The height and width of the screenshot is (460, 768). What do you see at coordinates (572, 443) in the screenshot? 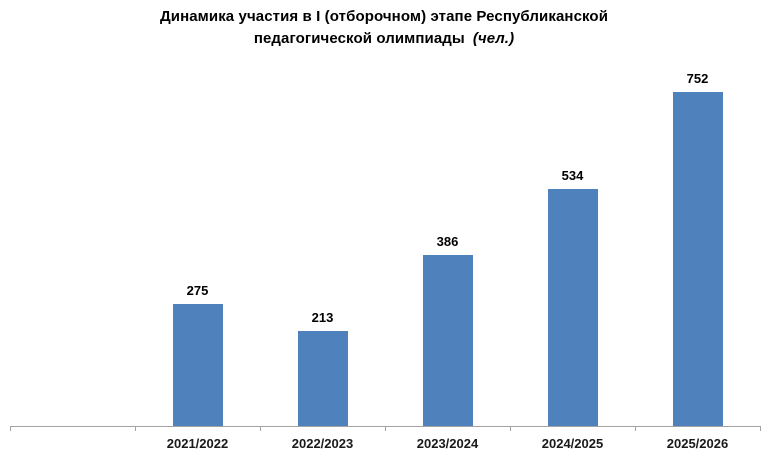
I see `x-category-label: 2024/2025` at bounding box center [572, 443].